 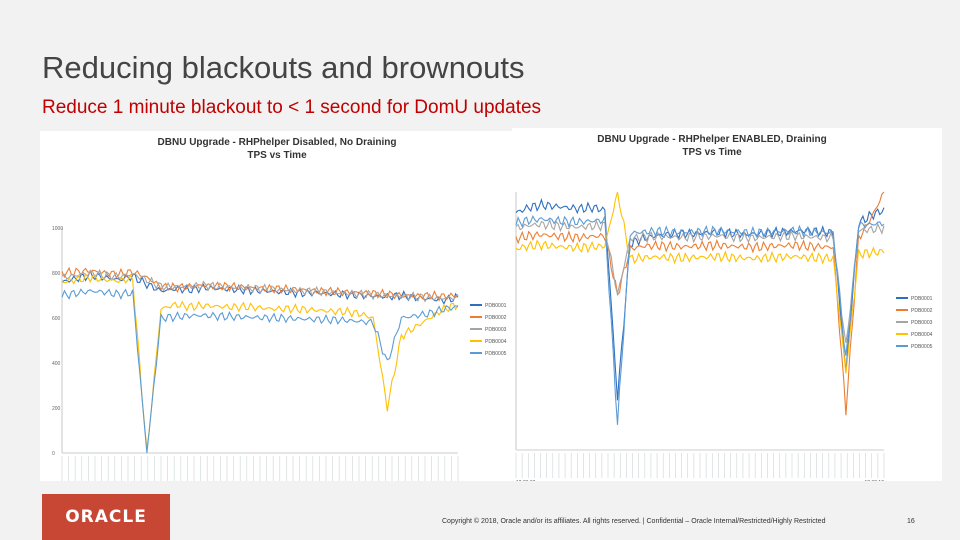 What do you see at coordinates (922, 335) in the screenshot?
I see `chart-2-legend-label: PDB0004` at bounding box center [922, 335].